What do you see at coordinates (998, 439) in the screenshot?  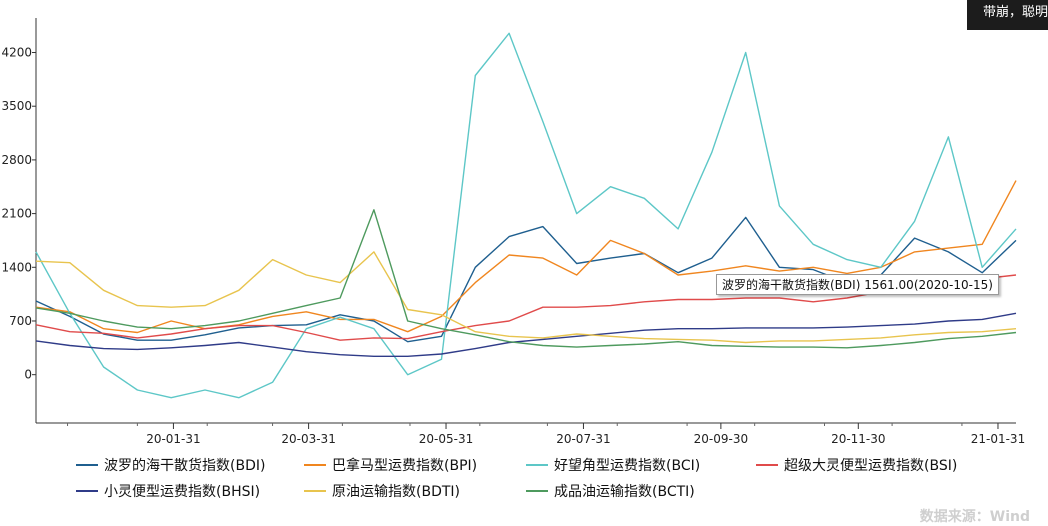 I see `x-tick-label: 21-01-31` at bounding box center [998, 439].